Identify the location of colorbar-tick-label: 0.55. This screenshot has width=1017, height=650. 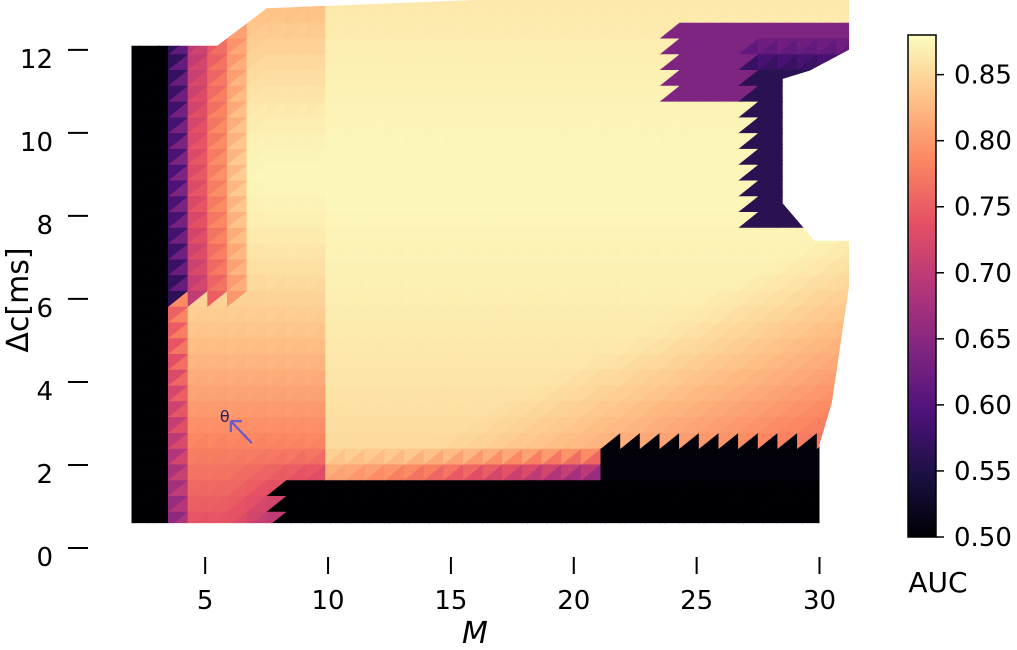
(983, 472).